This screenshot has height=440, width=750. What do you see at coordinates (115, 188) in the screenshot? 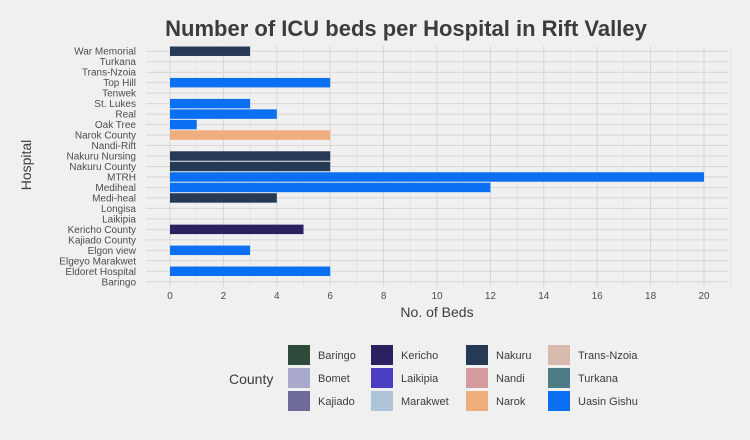
I see `y-tick-label: Mediheal` at bounding box center [115, 188].